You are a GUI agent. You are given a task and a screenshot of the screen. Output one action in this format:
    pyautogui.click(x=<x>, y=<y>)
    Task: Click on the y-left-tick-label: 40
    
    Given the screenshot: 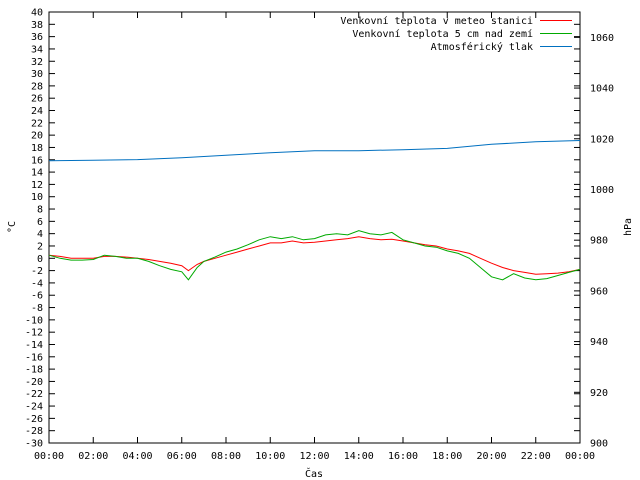 What is the action you would take?
    pyautogui.click(x=37, y=13)
    